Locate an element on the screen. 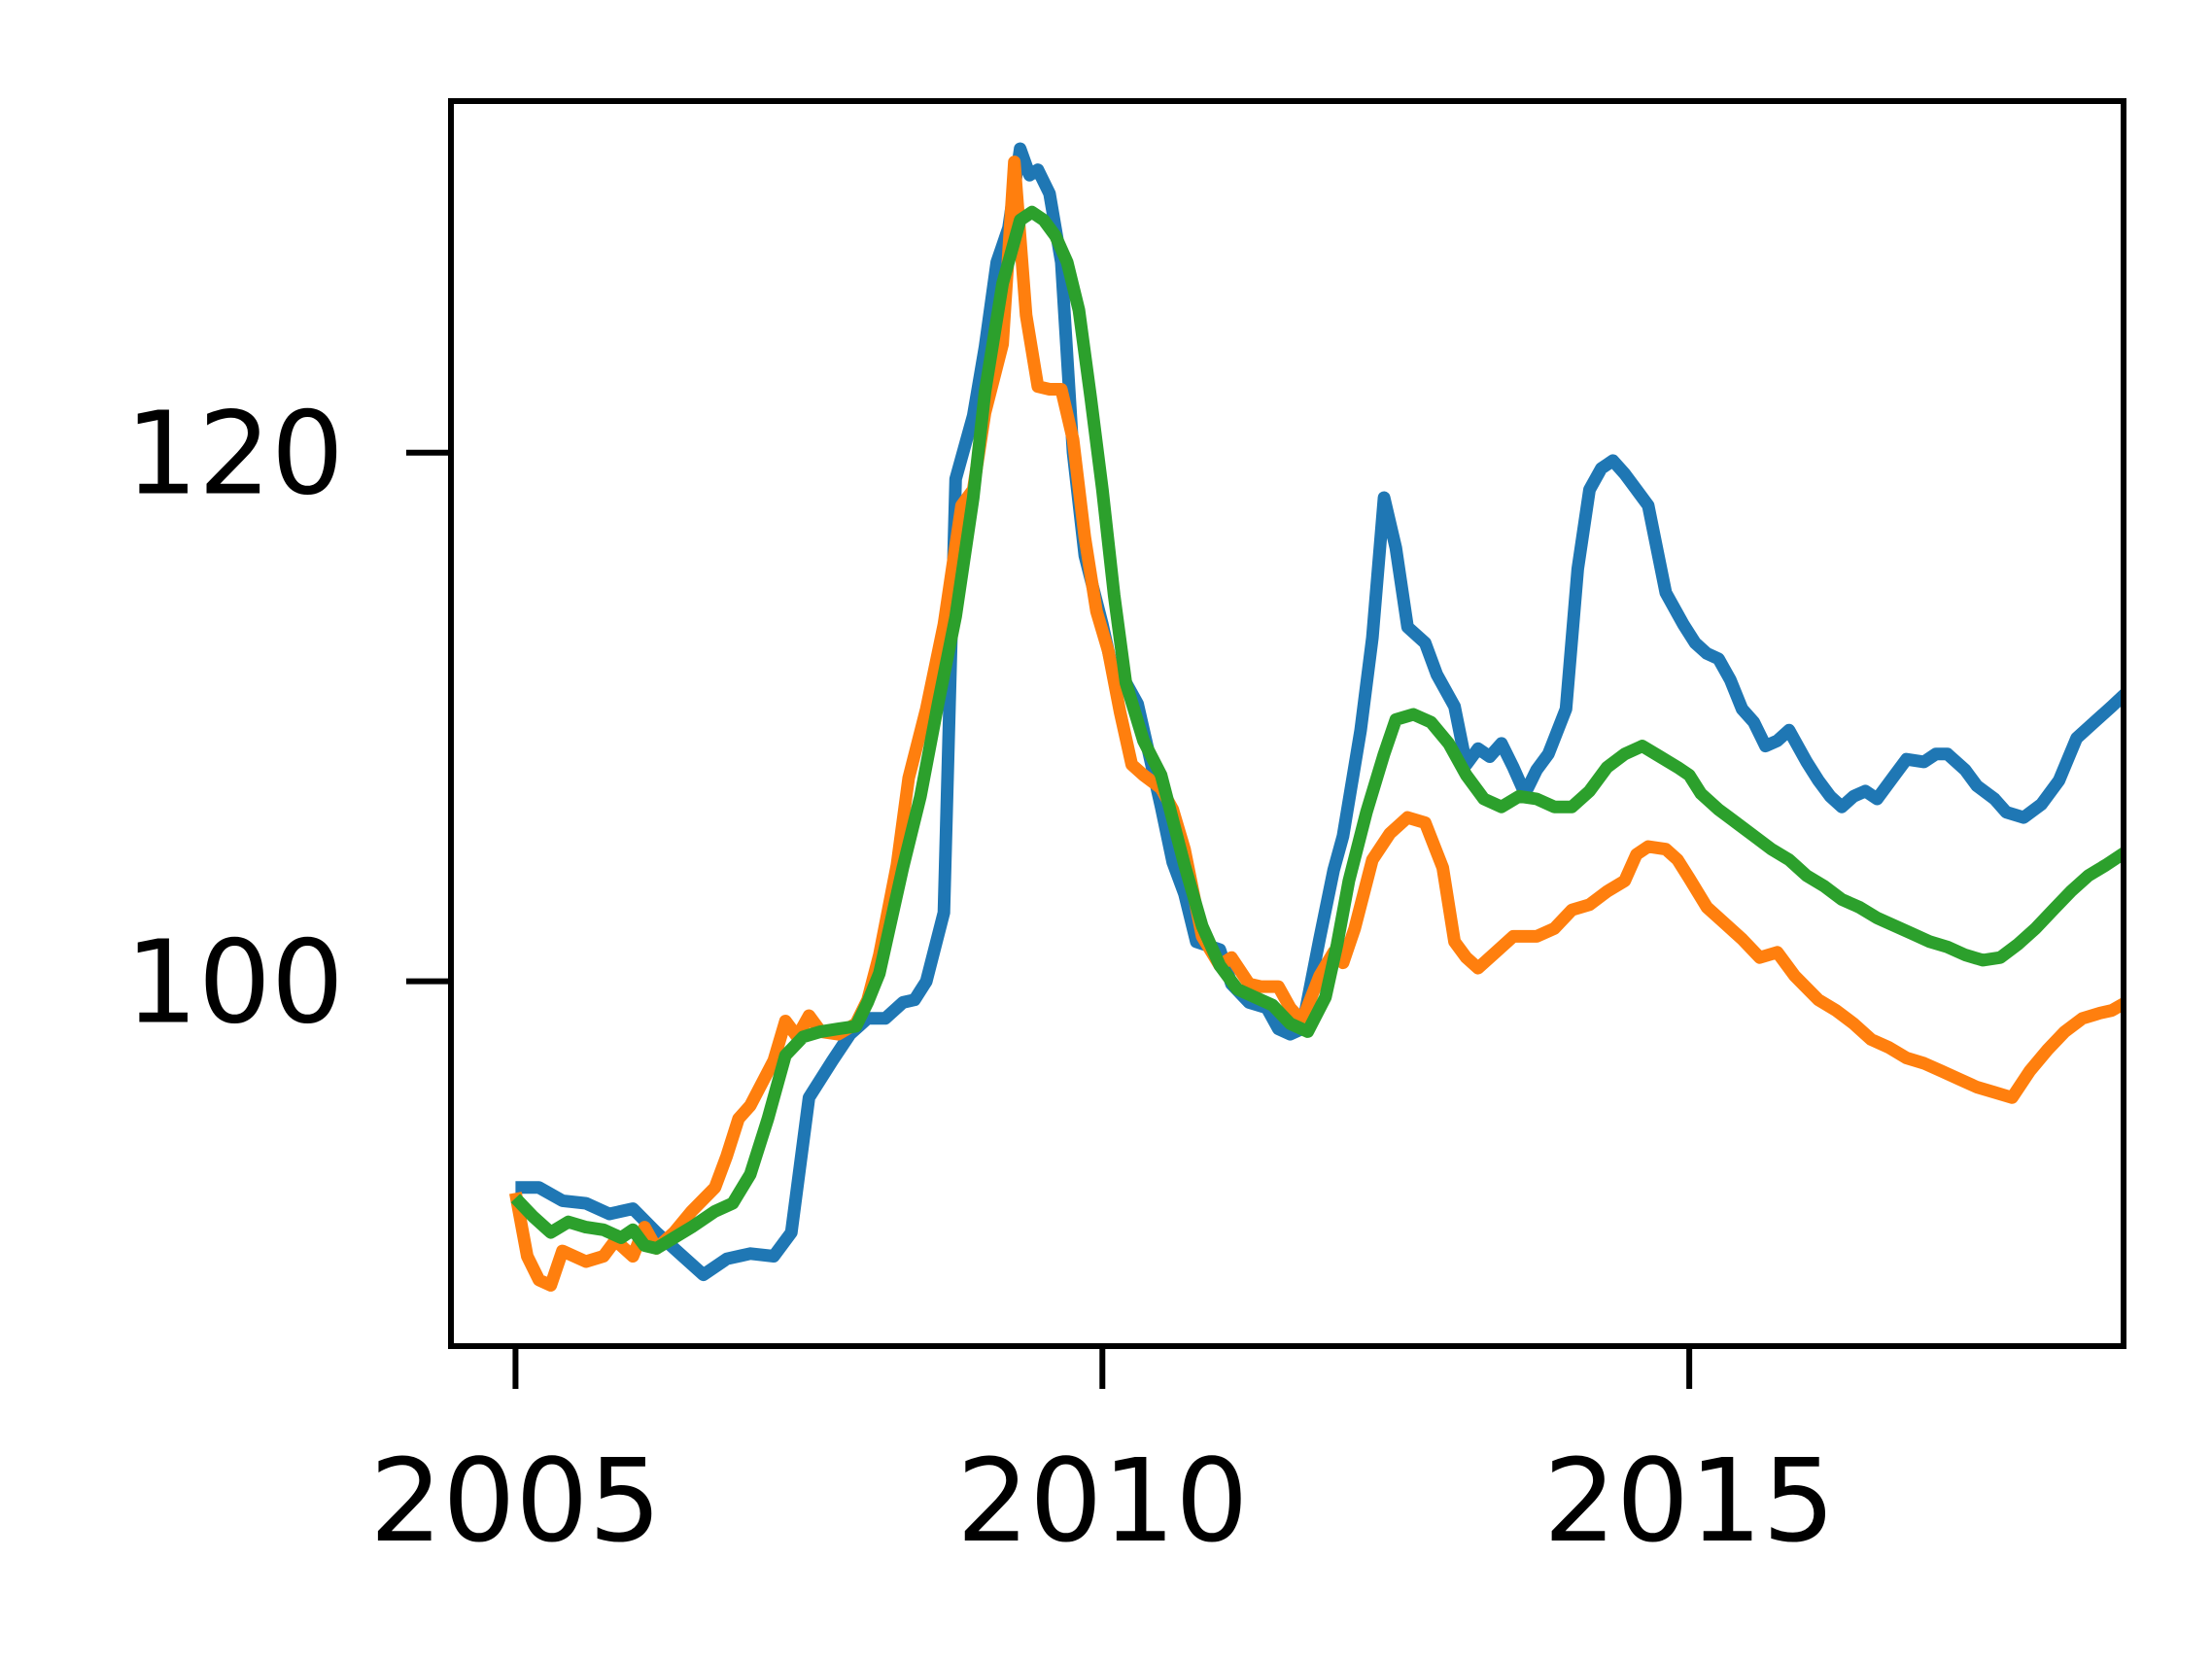 This screenshot has width=2212, height=1662. x-axis: 2005 2010 2015 is located at coordinates (1102, 1457).